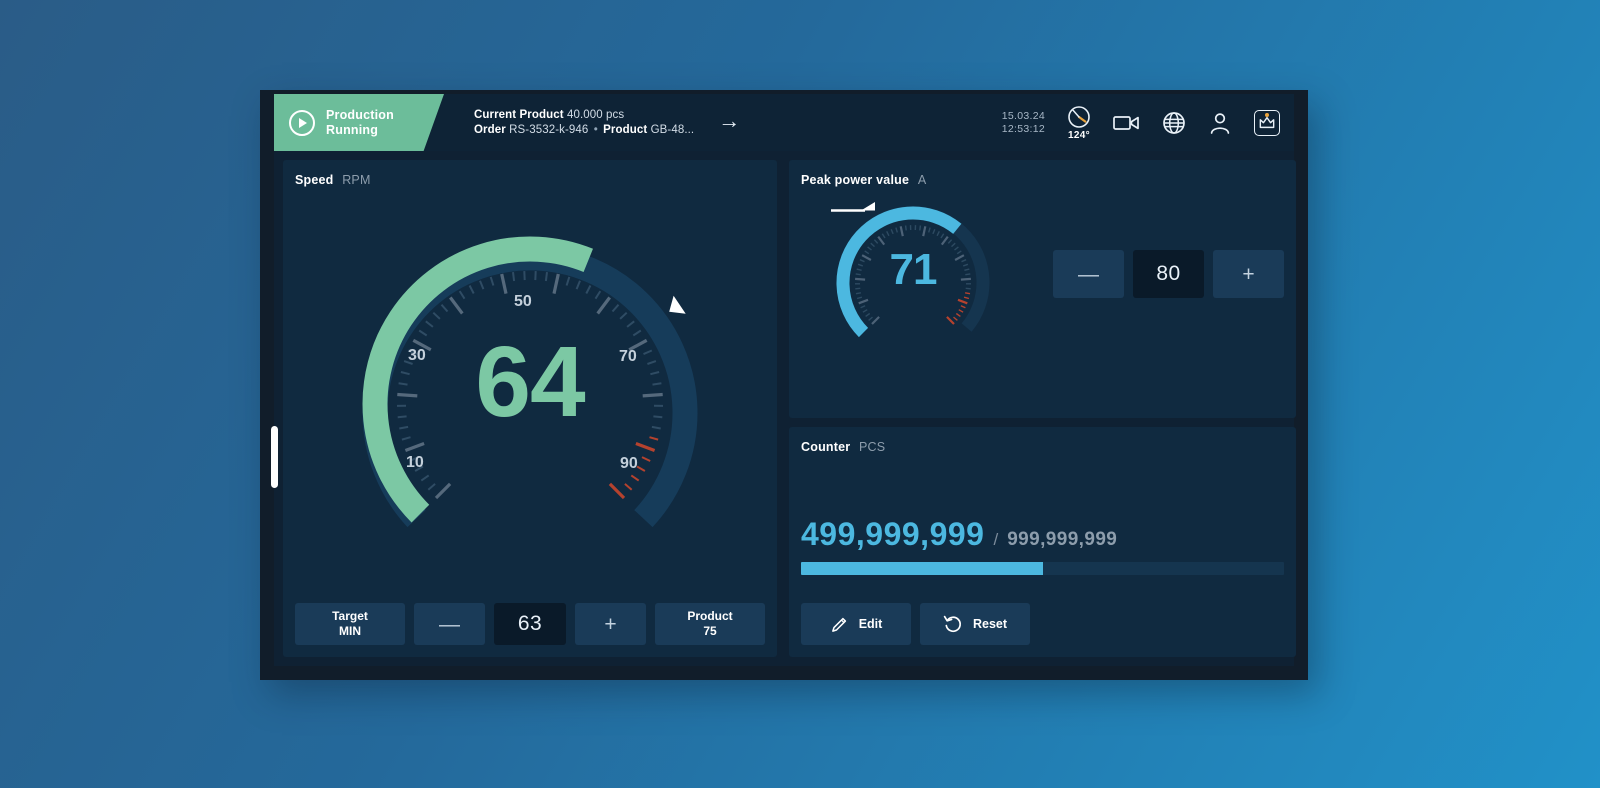  I want to click on counter-progress-bar, so click(1042, 568).